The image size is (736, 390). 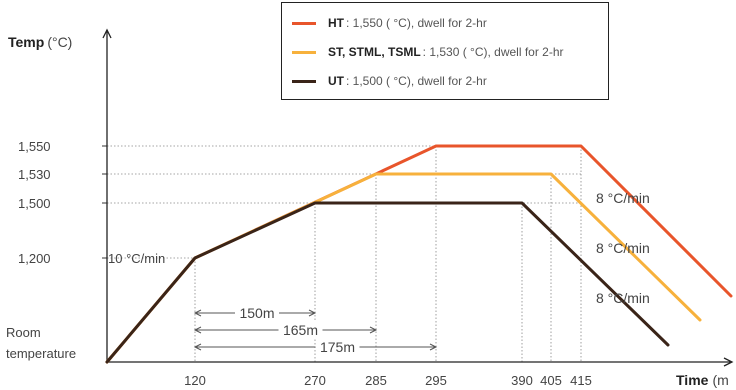 What do you see at coordinates (493, 52) in the screenshot?
I see `legend-desc: : 1,530 ( °C), dwell for 2-hr` at bounding box center [493, 52].